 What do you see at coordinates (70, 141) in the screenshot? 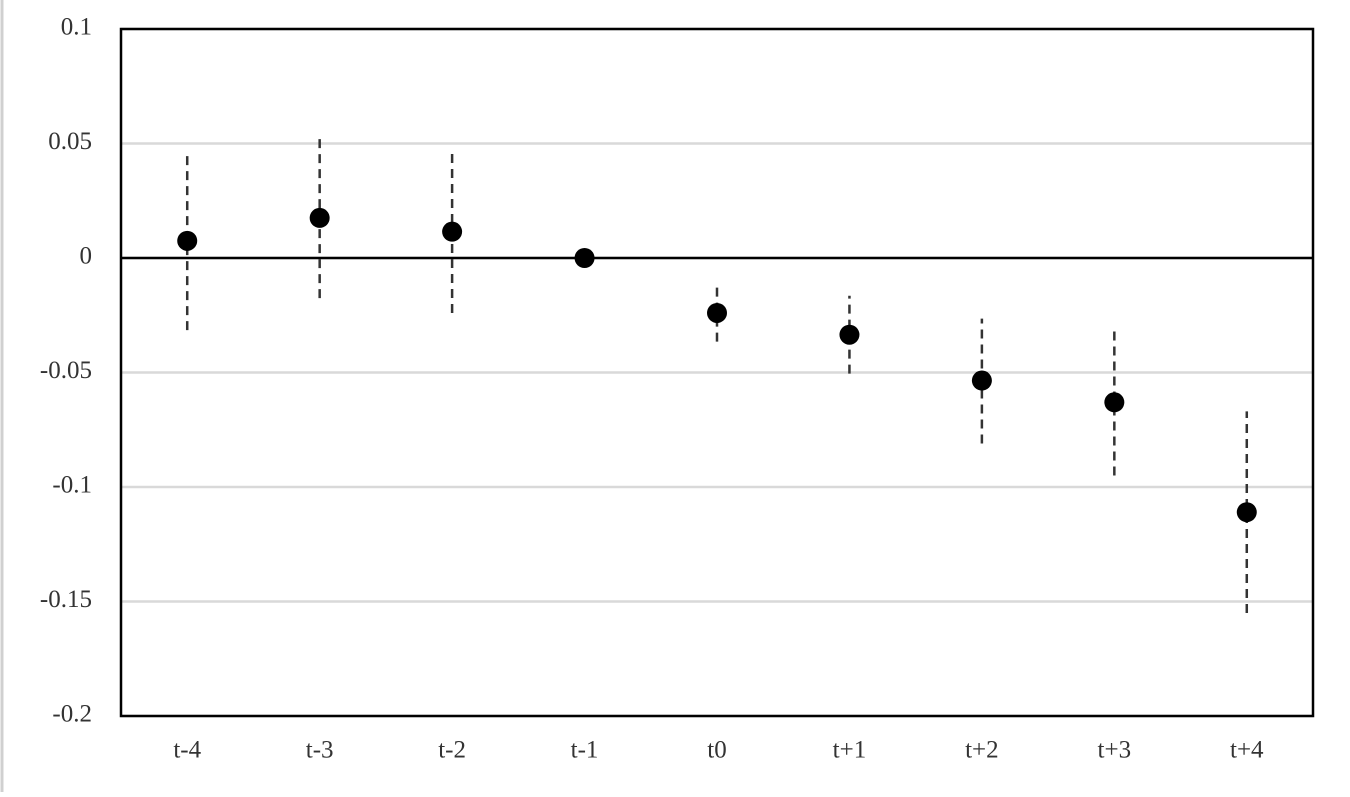
I see `y-tick-label: 0.05` at bounding box center [70, 141].